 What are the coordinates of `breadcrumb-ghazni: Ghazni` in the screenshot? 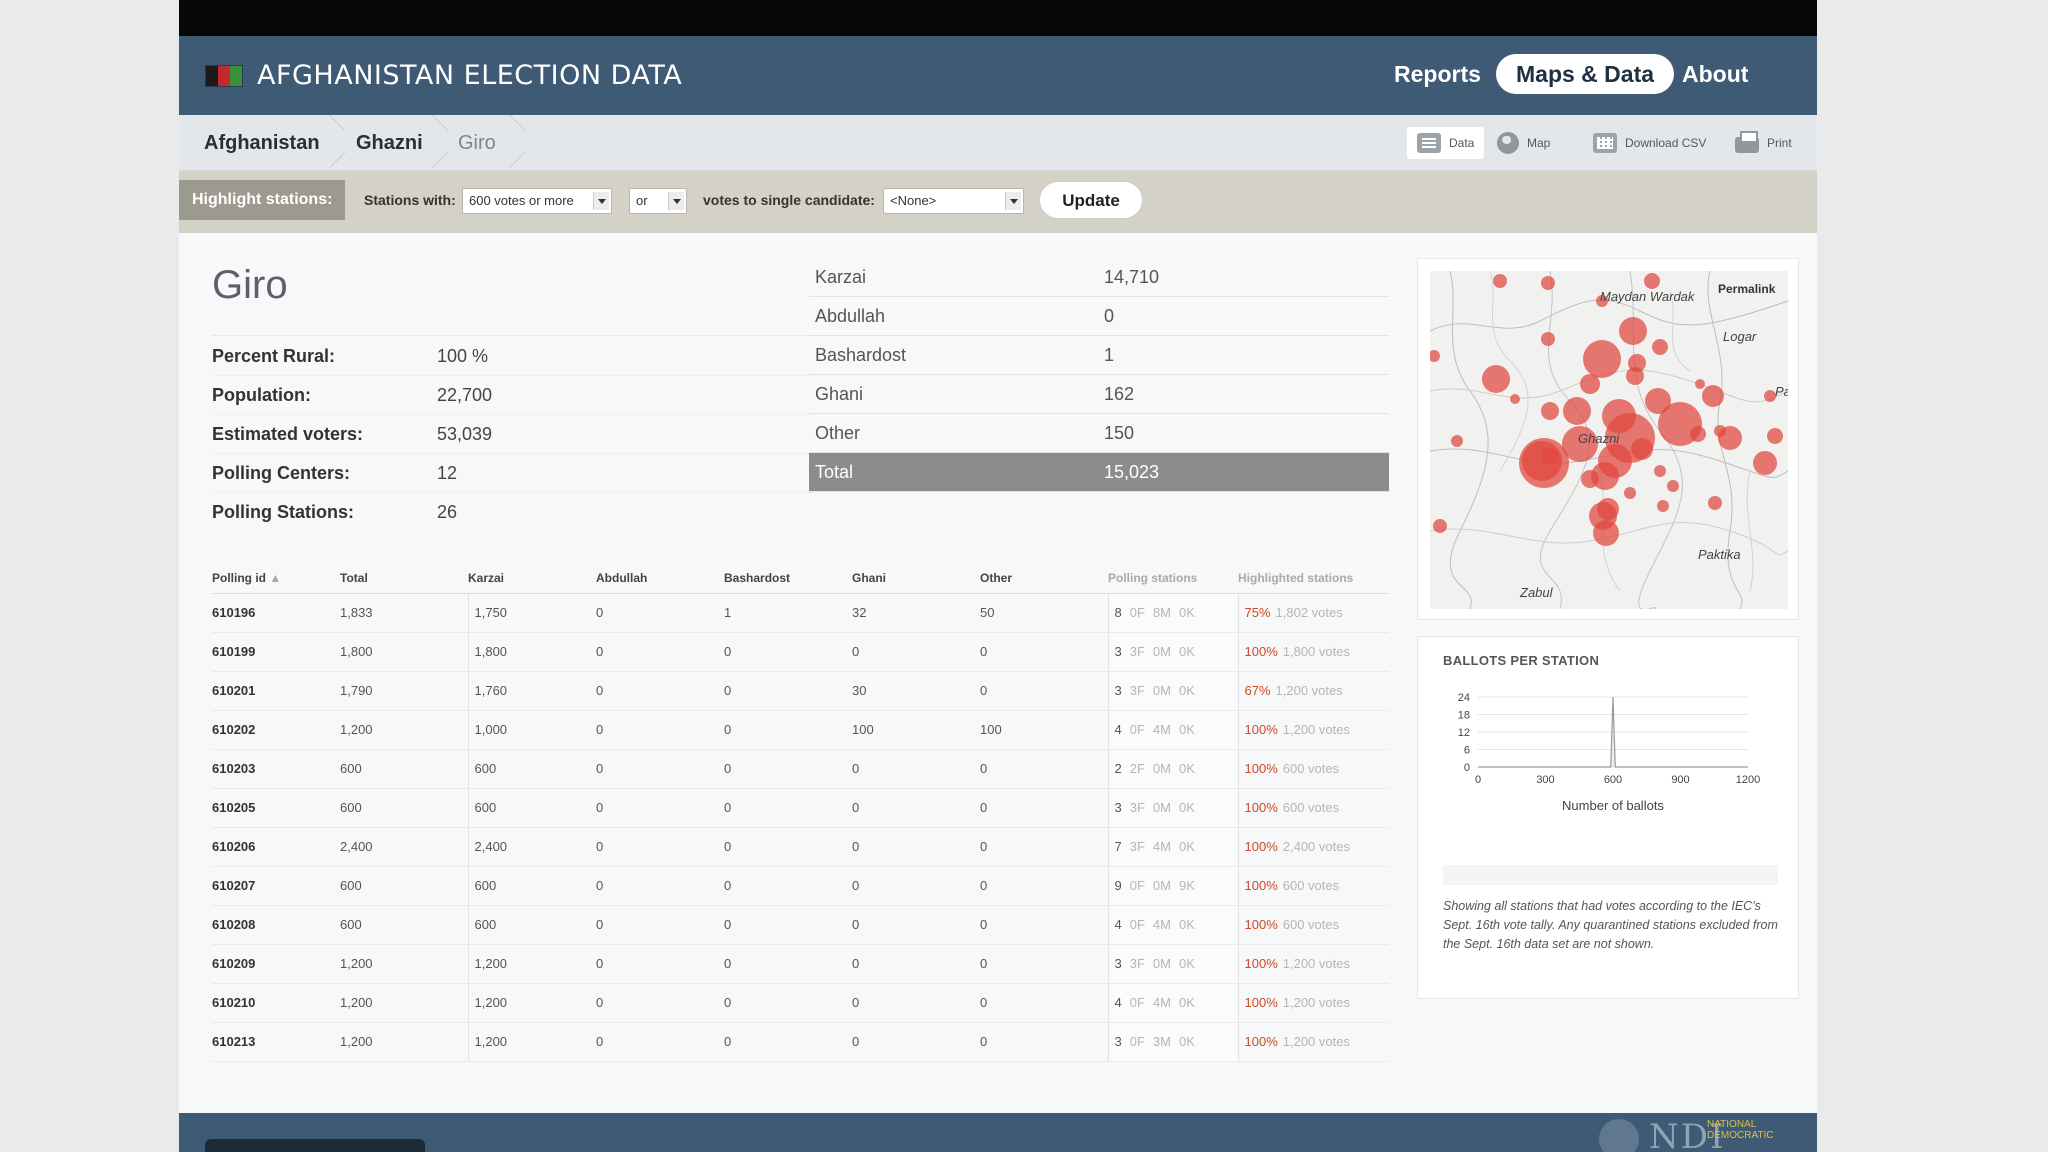 It's located at (389, 143).